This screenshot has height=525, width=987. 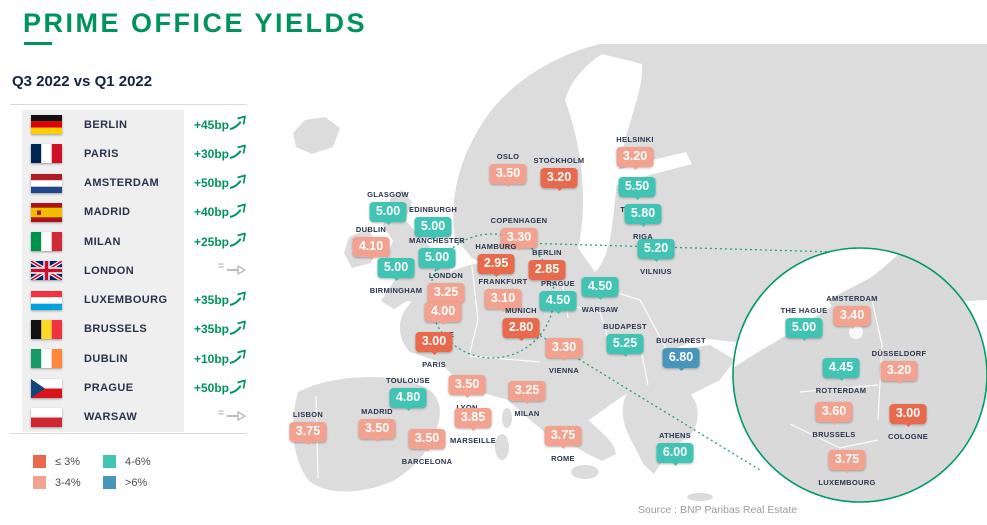 What do you see at coordinates (563, 444) in the screenshot?
I see `marker-rome: 3.75 ROME` at bounding box center [563, 444].